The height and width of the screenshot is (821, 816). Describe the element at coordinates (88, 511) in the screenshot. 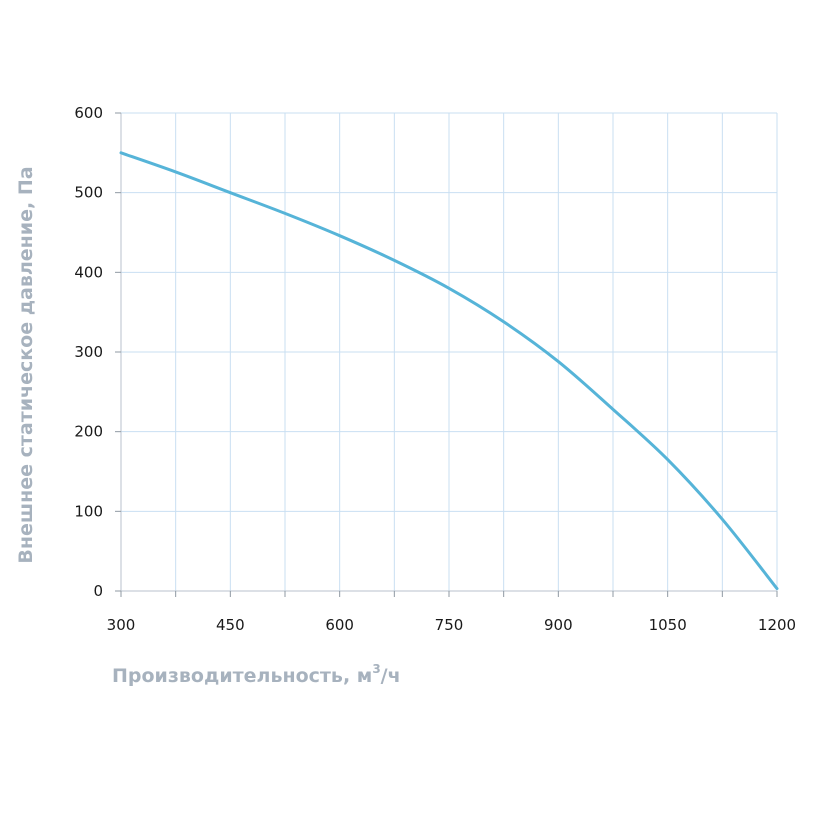

I see `y-tick-label: 100` at that location.